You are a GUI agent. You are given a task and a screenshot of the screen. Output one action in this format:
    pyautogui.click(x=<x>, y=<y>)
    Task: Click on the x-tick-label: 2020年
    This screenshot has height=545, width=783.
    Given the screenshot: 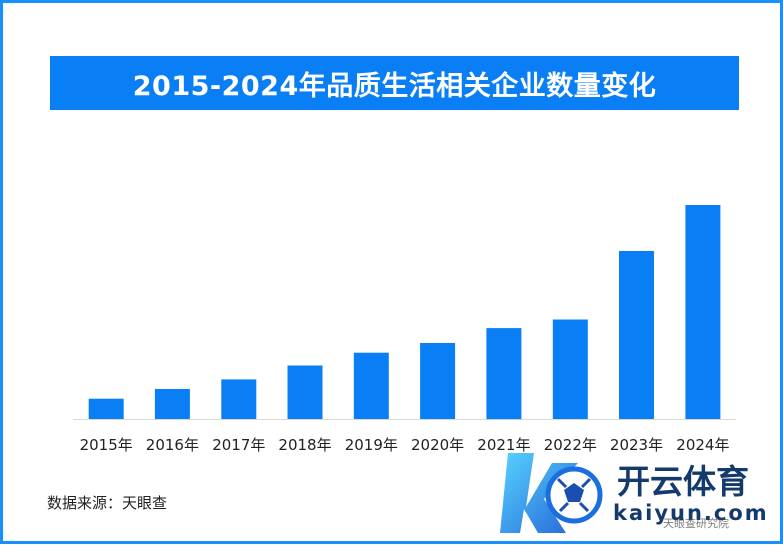 What is the action you would take?
    pyautogui.click(x=437, y=445)
    